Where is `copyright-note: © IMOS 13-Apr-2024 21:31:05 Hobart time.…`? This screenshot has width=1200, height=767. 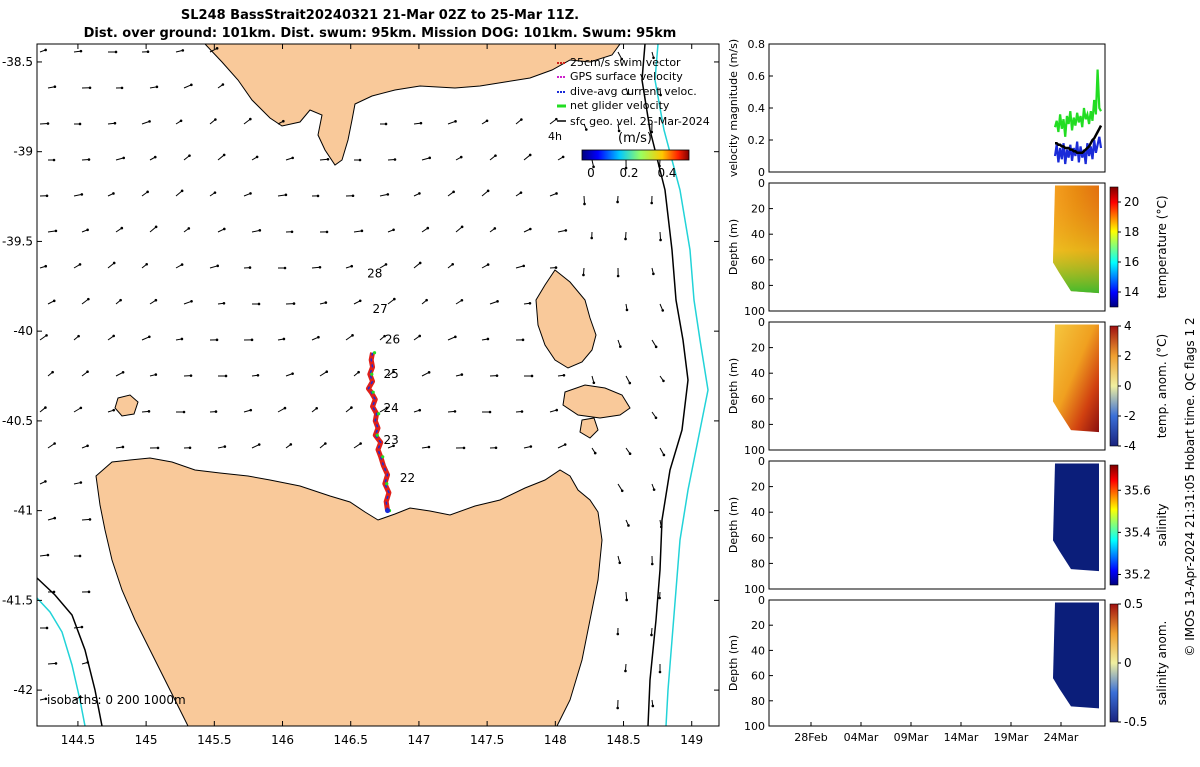 copyright-note: © IMOS 13-Apr-2024 21:31:05 Hobart time.… is located at coordinates (1190, 487).